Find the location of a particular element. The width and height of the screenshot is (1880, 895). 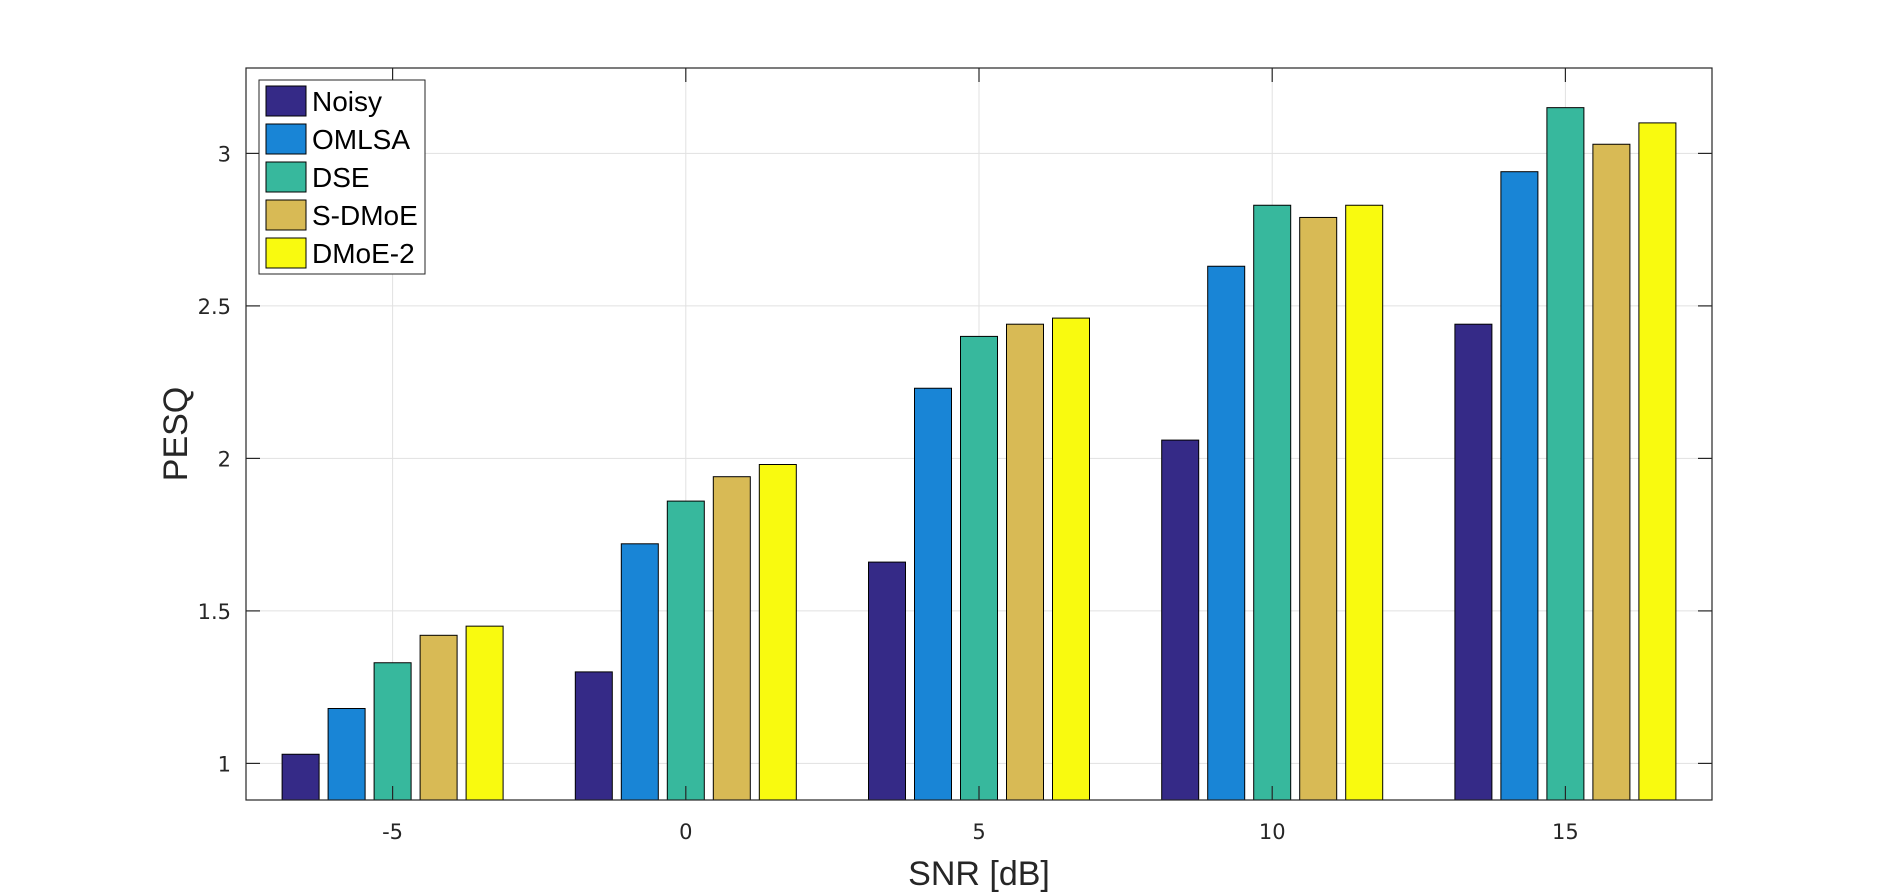

bar-s-dmoe--5 is located at coordinates (438, 717).